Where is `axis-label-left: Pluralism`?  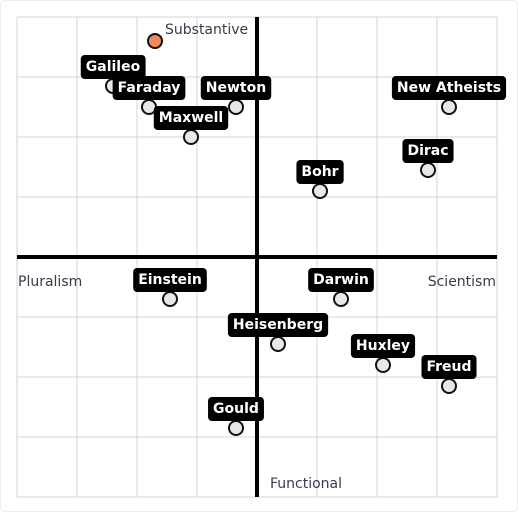
axis-label-left: Pluralism is located at coordinates (50, 282).